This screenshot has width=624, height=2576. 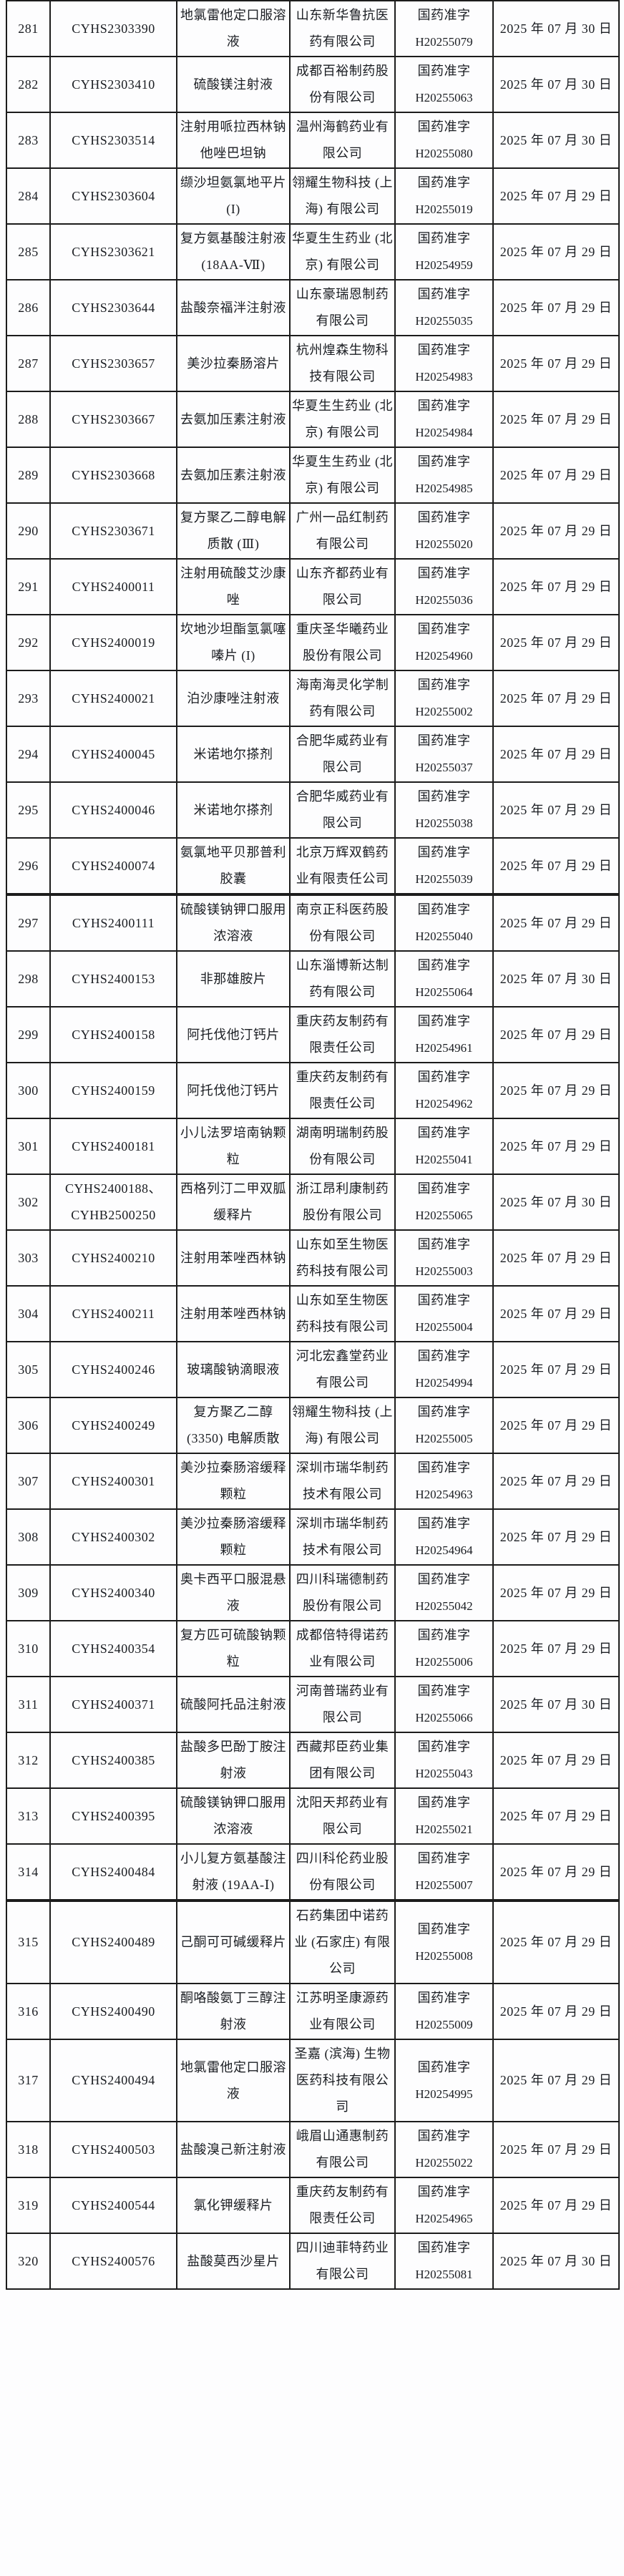 What do you see at coordinates (342, 1648) in the screenshot?
I see `manufacturer-cell: 成都倍特得诺药业有限公司` at bounding box center [342, 1648].